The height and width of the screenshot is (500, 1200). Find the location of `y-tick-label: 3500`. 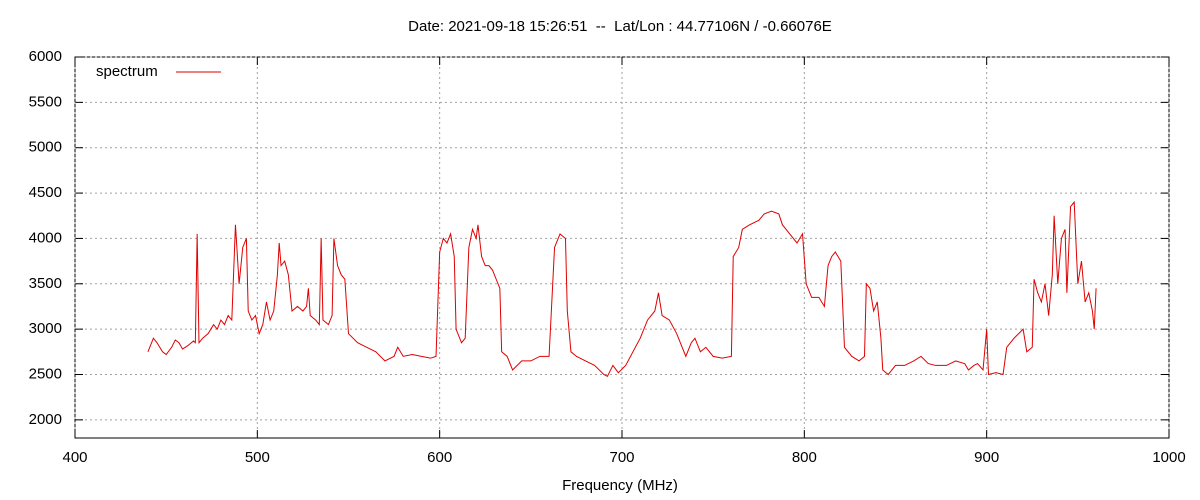

y-tick-label: 3500 is located at coordinates (45, 283).